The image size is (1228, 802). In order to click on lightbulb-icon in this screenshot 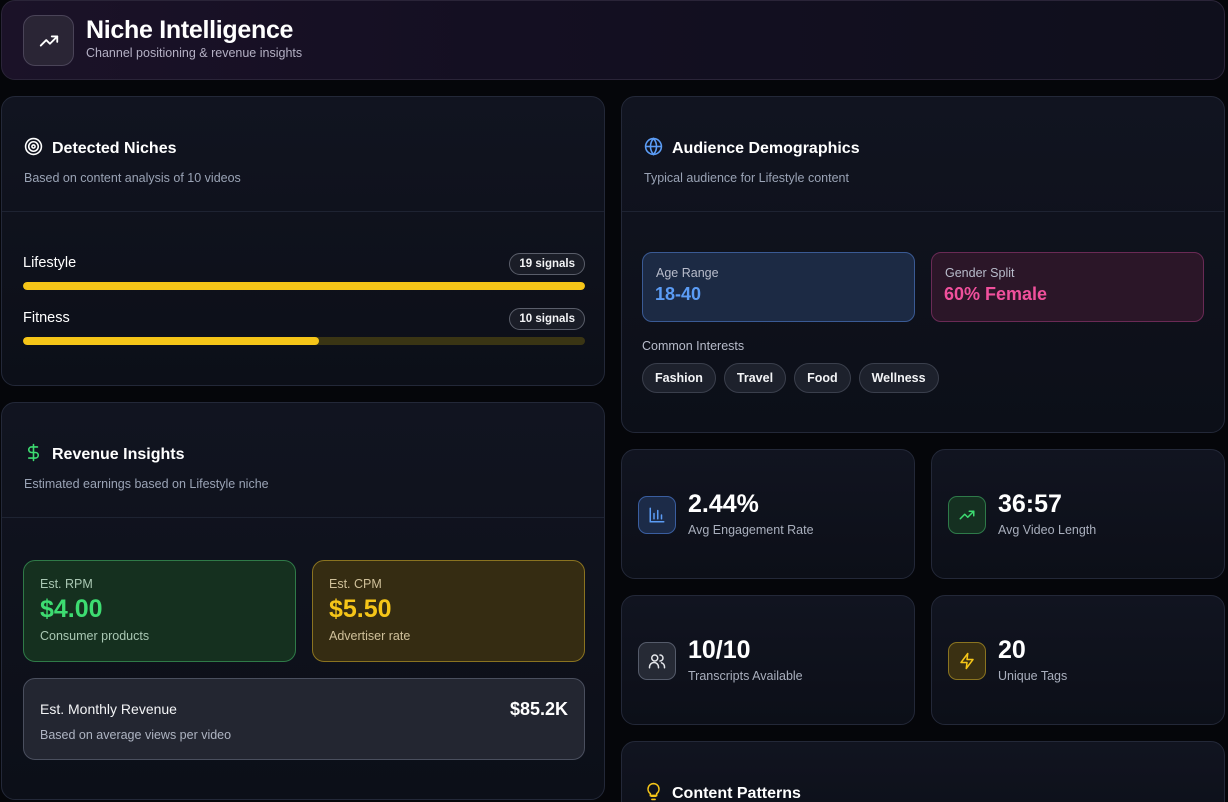, I will do `click(653, 792)`.